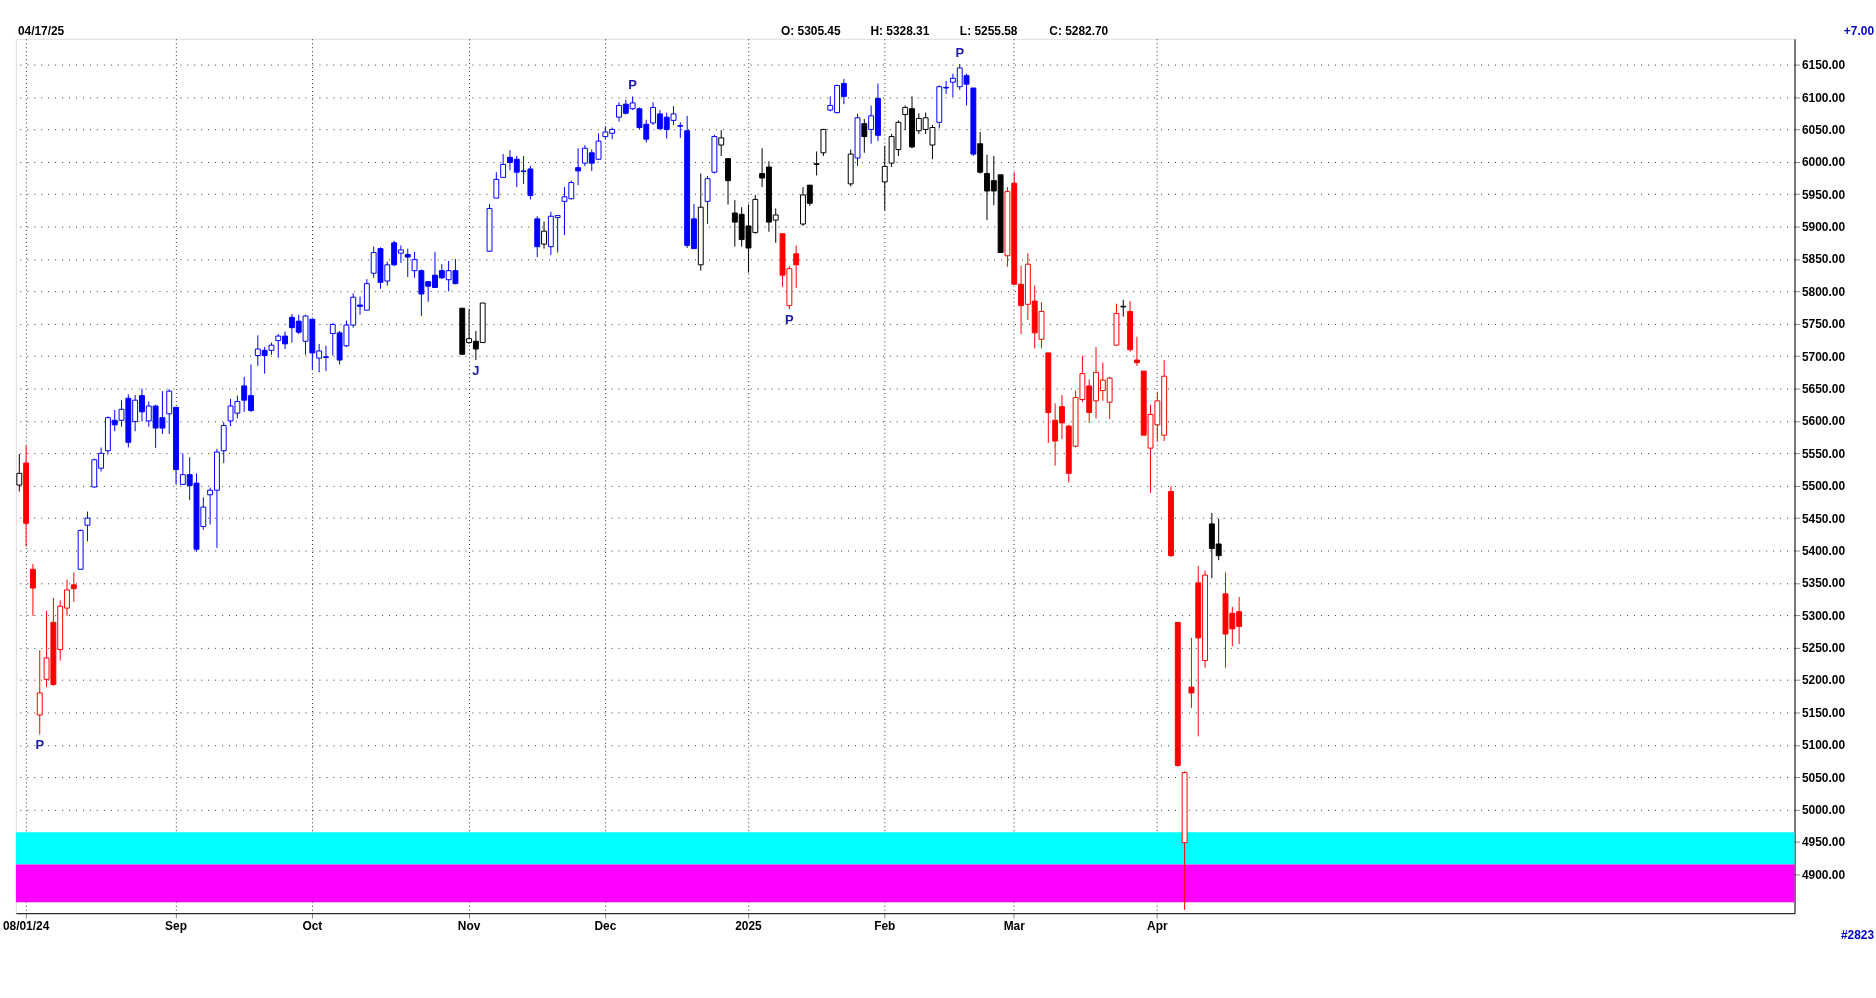 The width and height of the screenshot is (1876, 998). What do you see at coordinates (1823, 97) in the screenshot?
I see `y-tick-label: 6100.00` at bounding box center [1823, 97].